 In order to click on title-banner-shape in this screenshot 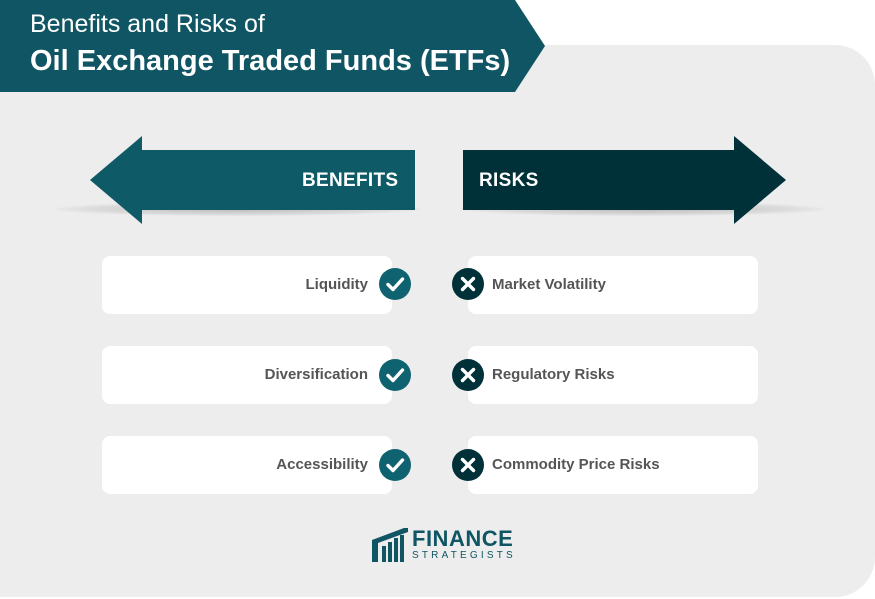, I will do `click(272, 46)`.